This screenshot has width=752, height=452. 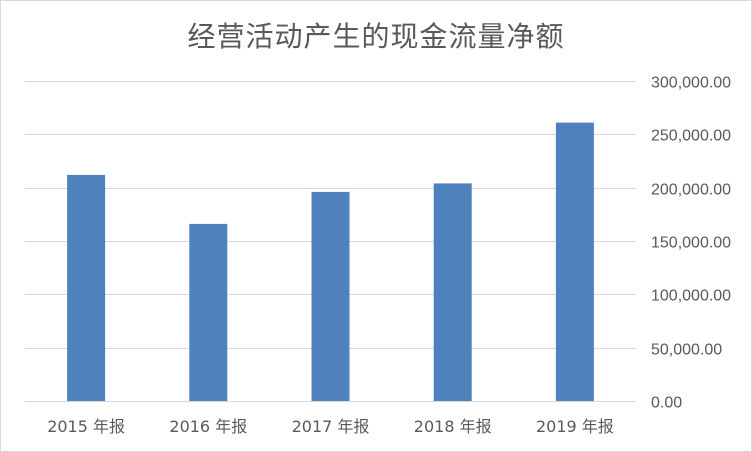 I want to click on x-category-label: 2019 年报, so click(x=575, y=426).